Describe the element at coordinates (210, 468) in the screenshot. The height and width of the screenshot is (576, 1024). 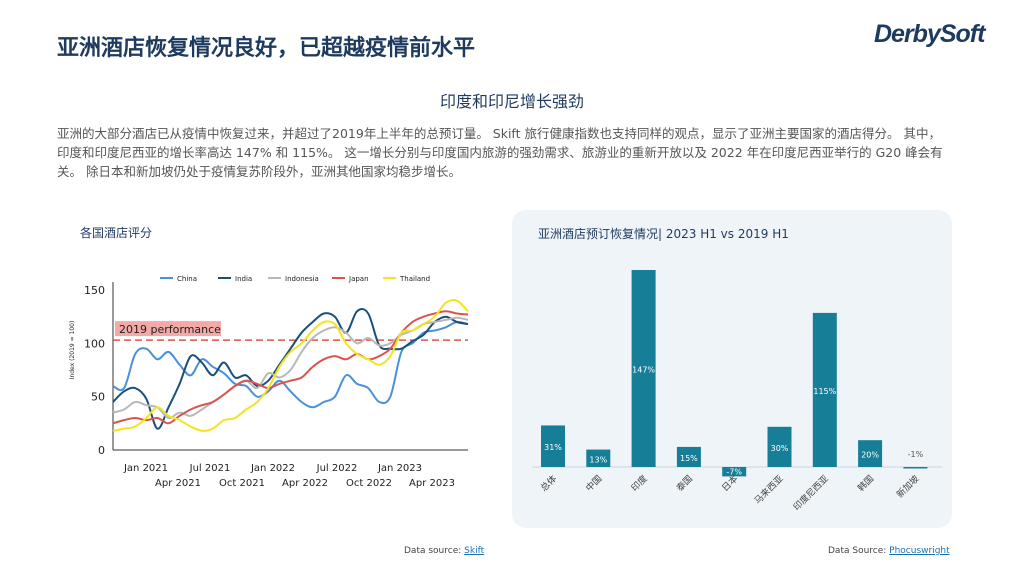
I see `x-tick-label: Jul 2021` at that location.